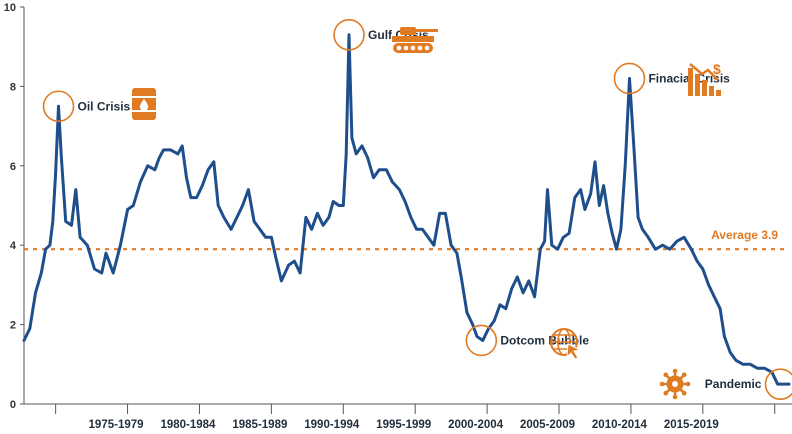 The height and width of the screenshot is (434, 792). What do you see at coordinates (403, 425) in the screenshot?
I see `x-tick-label: 1995-1999` at bounding box center [403, 425].